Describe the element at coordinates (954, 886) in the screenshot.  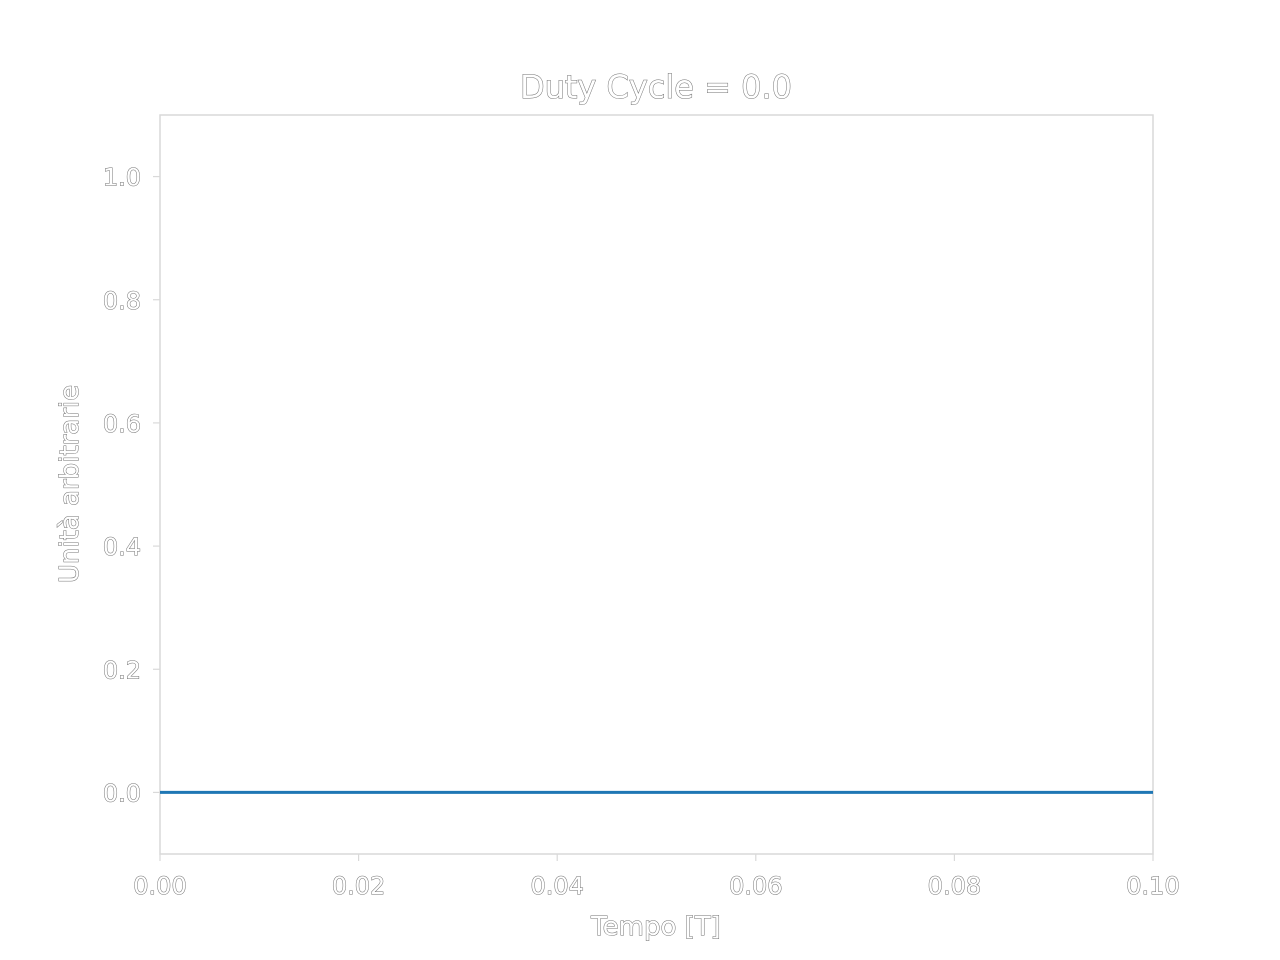
I see `x-tick-label: 0.08` at that location.